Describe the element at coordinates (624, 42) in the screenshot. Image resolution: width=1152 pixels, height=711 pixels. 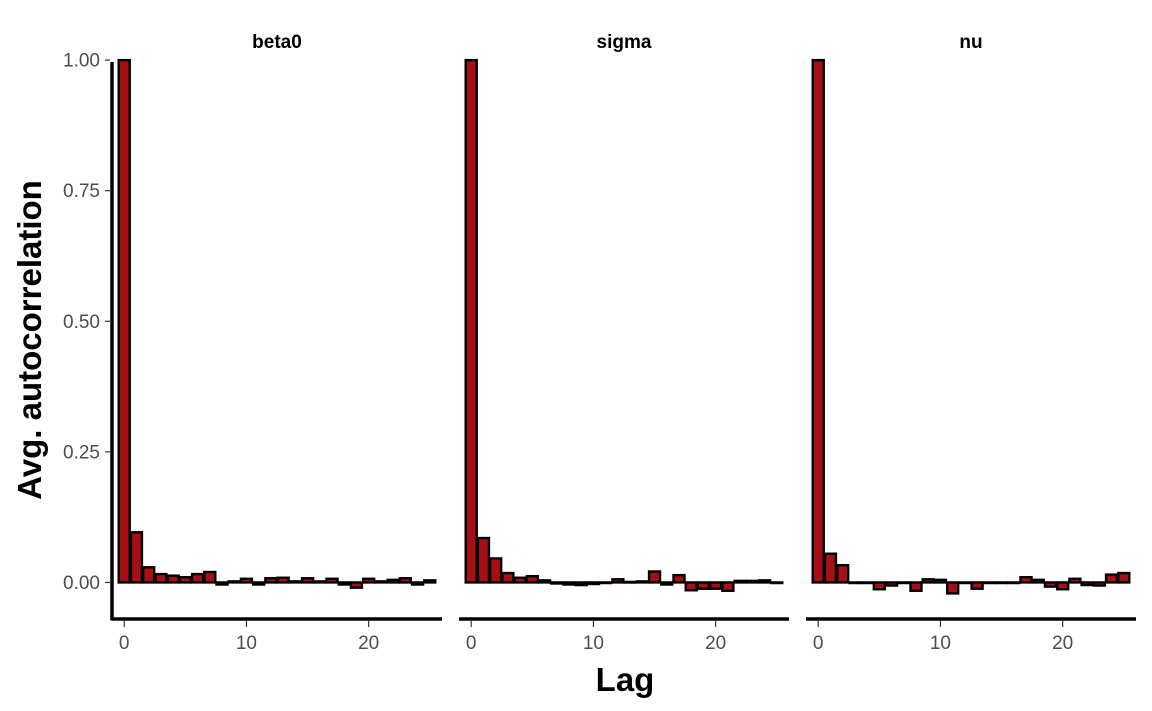
I see `panel-title: sigma` at that location.